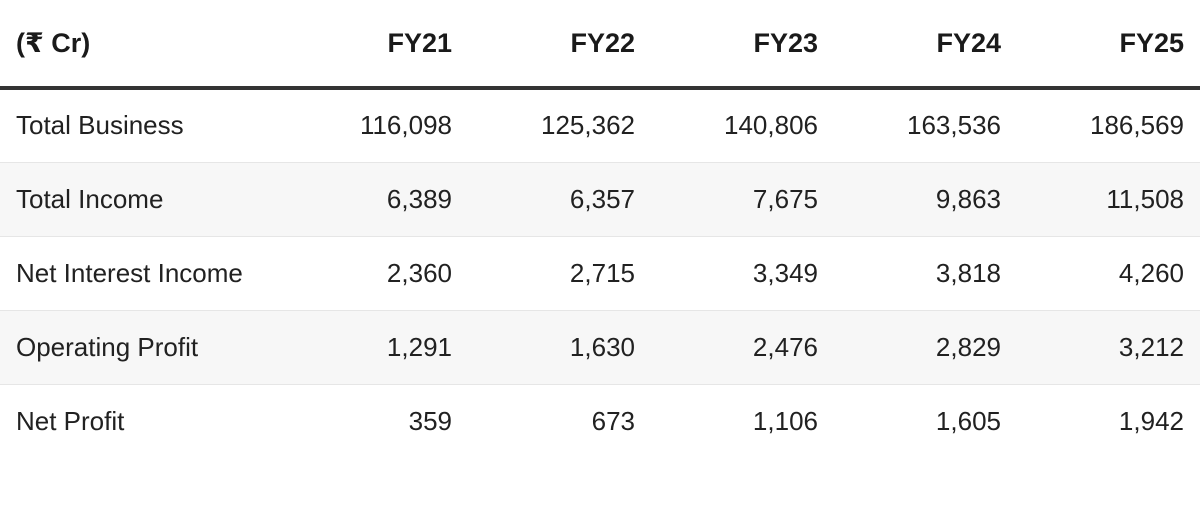  I want to click on table-cell: 1,106, so click(785, 420).